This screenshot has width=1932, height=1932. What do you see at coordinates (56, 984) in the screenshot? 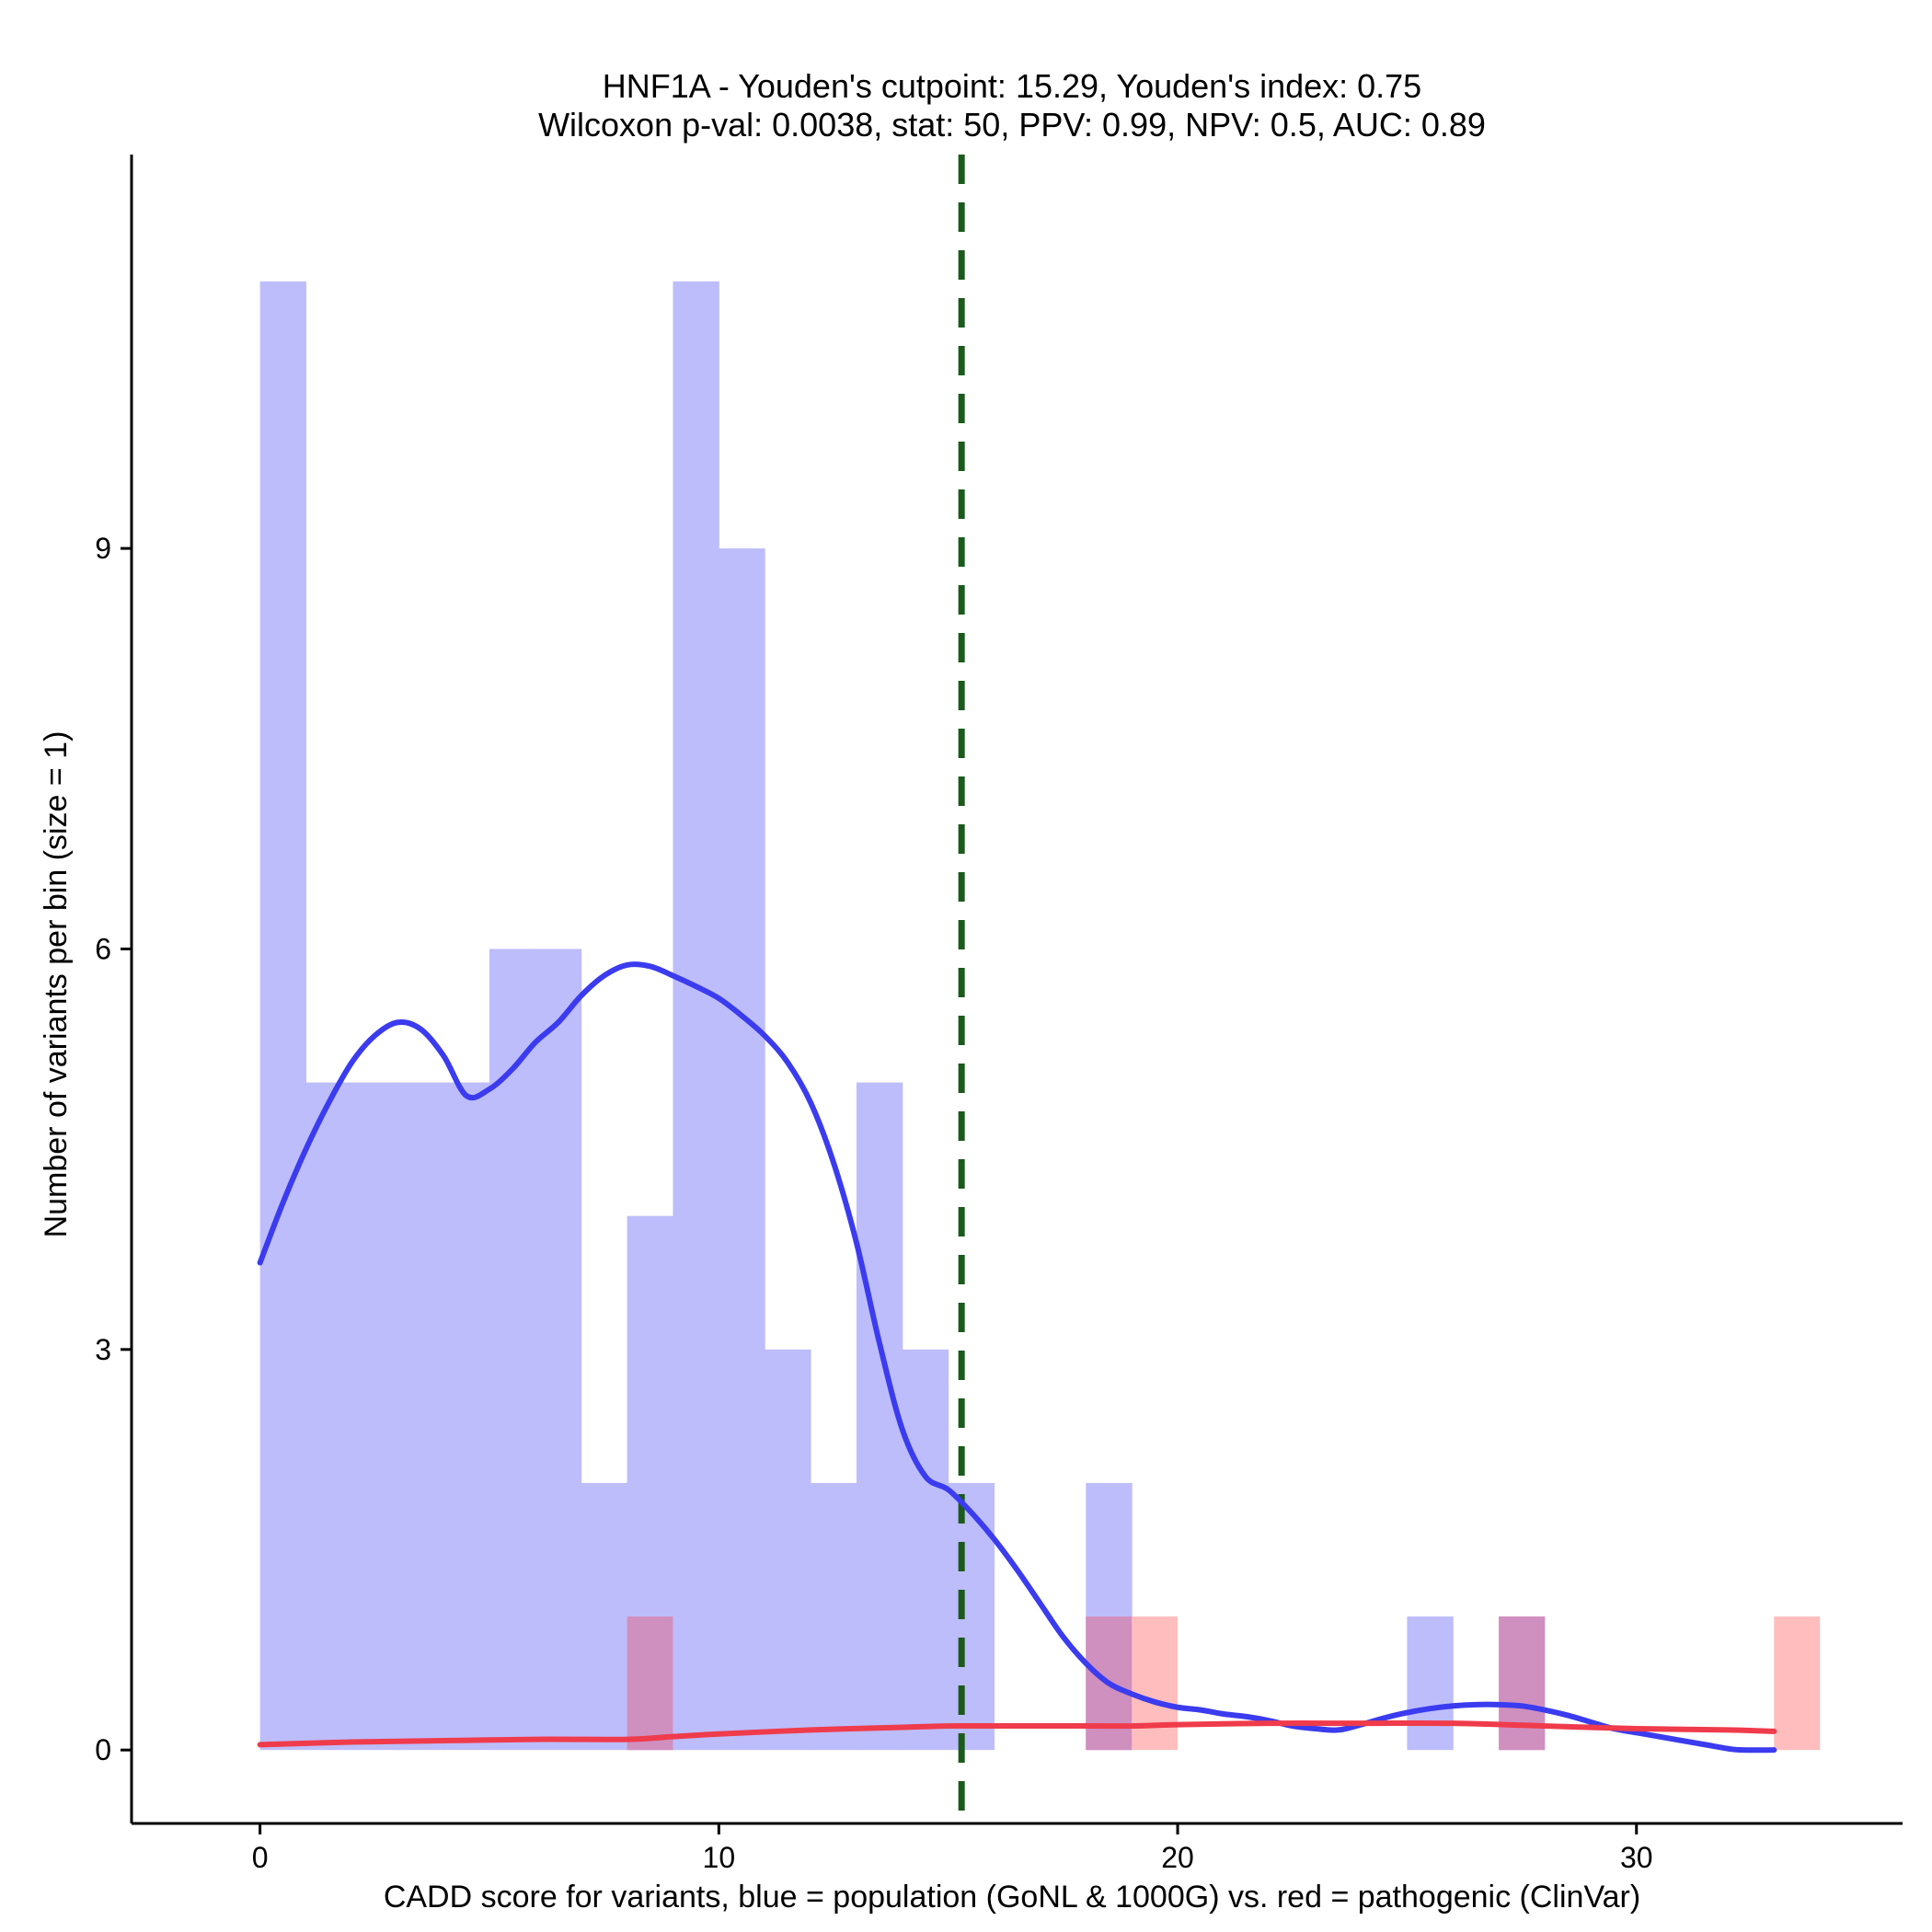
I see `y-axis-title: Number of variants per bin (size = 1)` at bounding box center [56, 984].